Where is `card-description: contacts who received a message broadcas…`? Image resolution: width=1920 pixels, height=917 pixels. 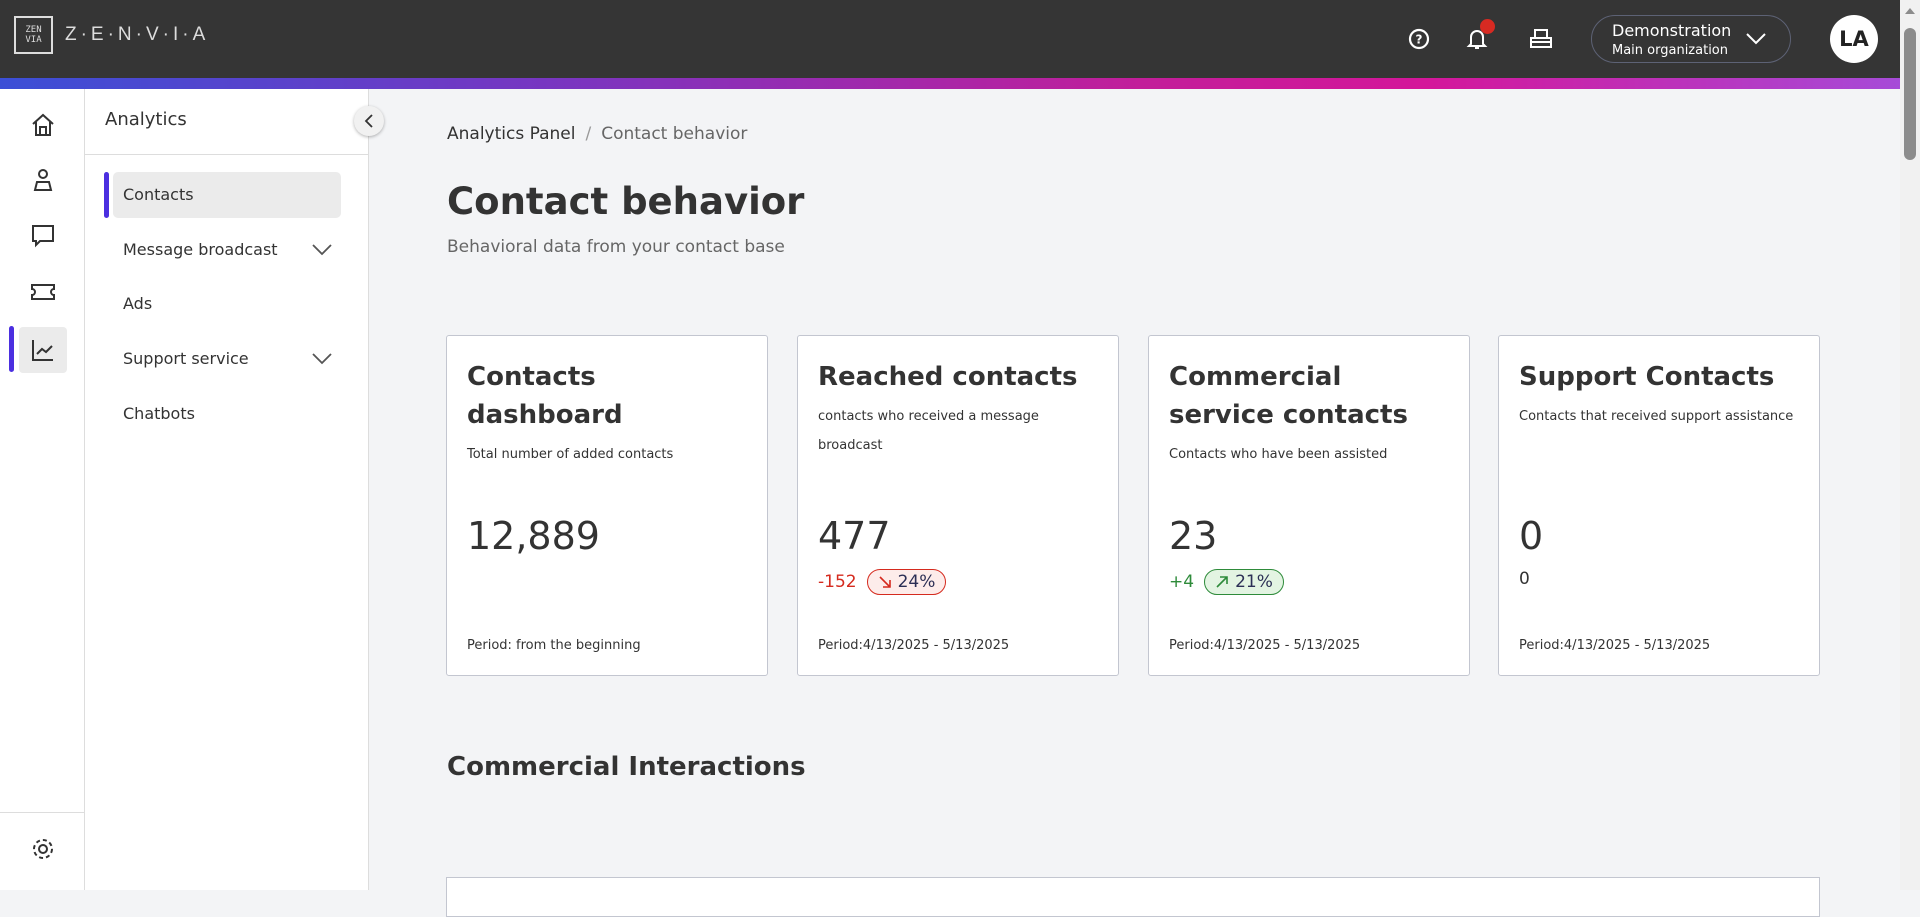
card-description: contacts who received a message broadcas… is located at coordinates (928, 431).